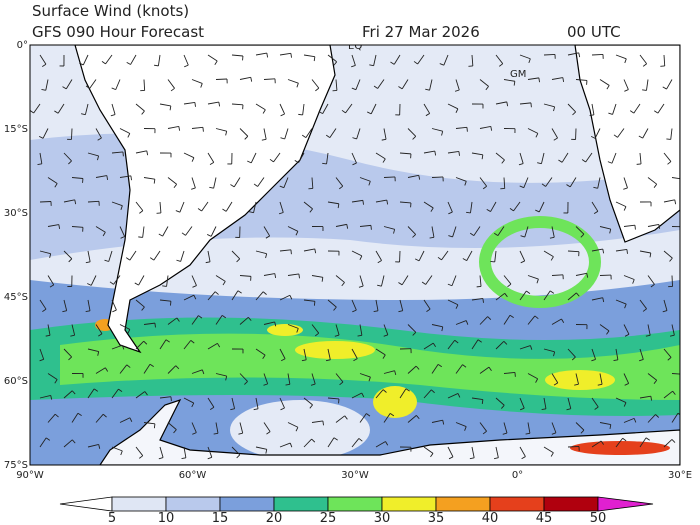 This screenshot has width=700, height=525. What do you see at coordinates (16, 381) in the screenshot?
I see `lat-label: 60°S` at bounding box center [16, 381].